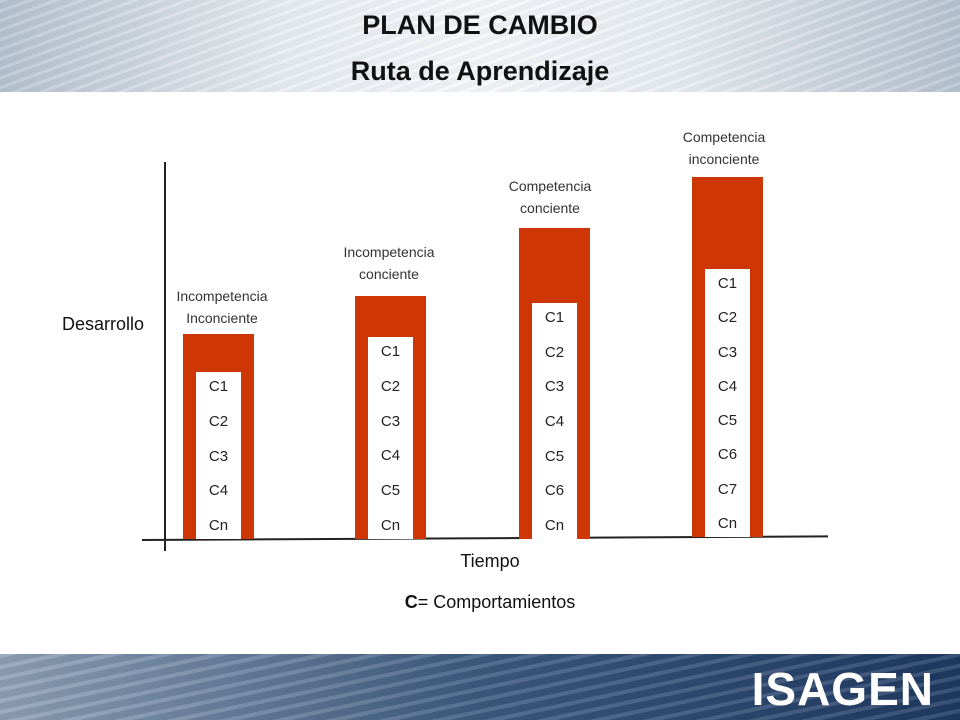 This screenshot has width=960, height=720. What do you see at coordinates (103, 324) in the screenshot?
I see `y-axis-label: Desarrollo` at bounding box center [103, 324].